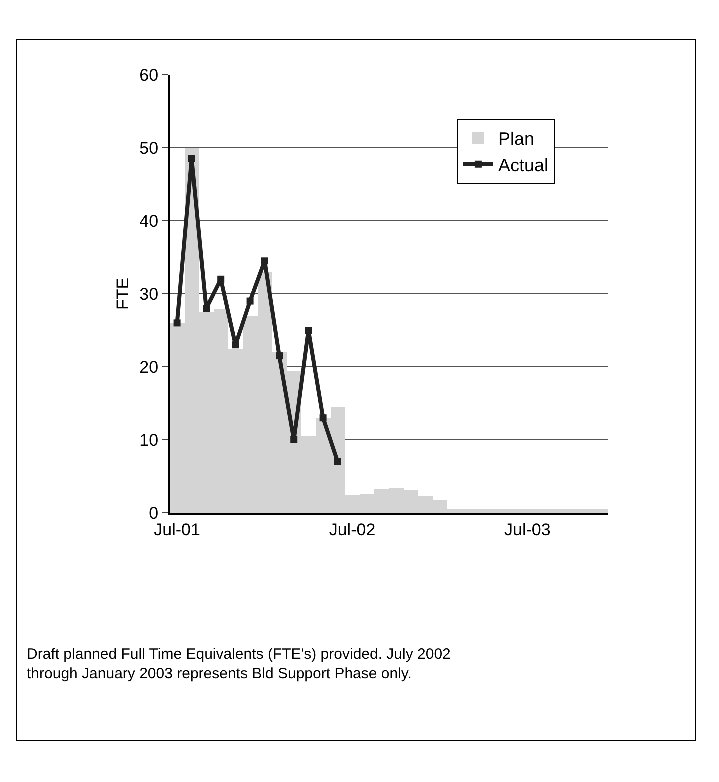 The width and height of the screenshot is (719, 782). Describe the element at coordinates (523, 165) in the screenshot. I see `legend-label: Actual` at that location.